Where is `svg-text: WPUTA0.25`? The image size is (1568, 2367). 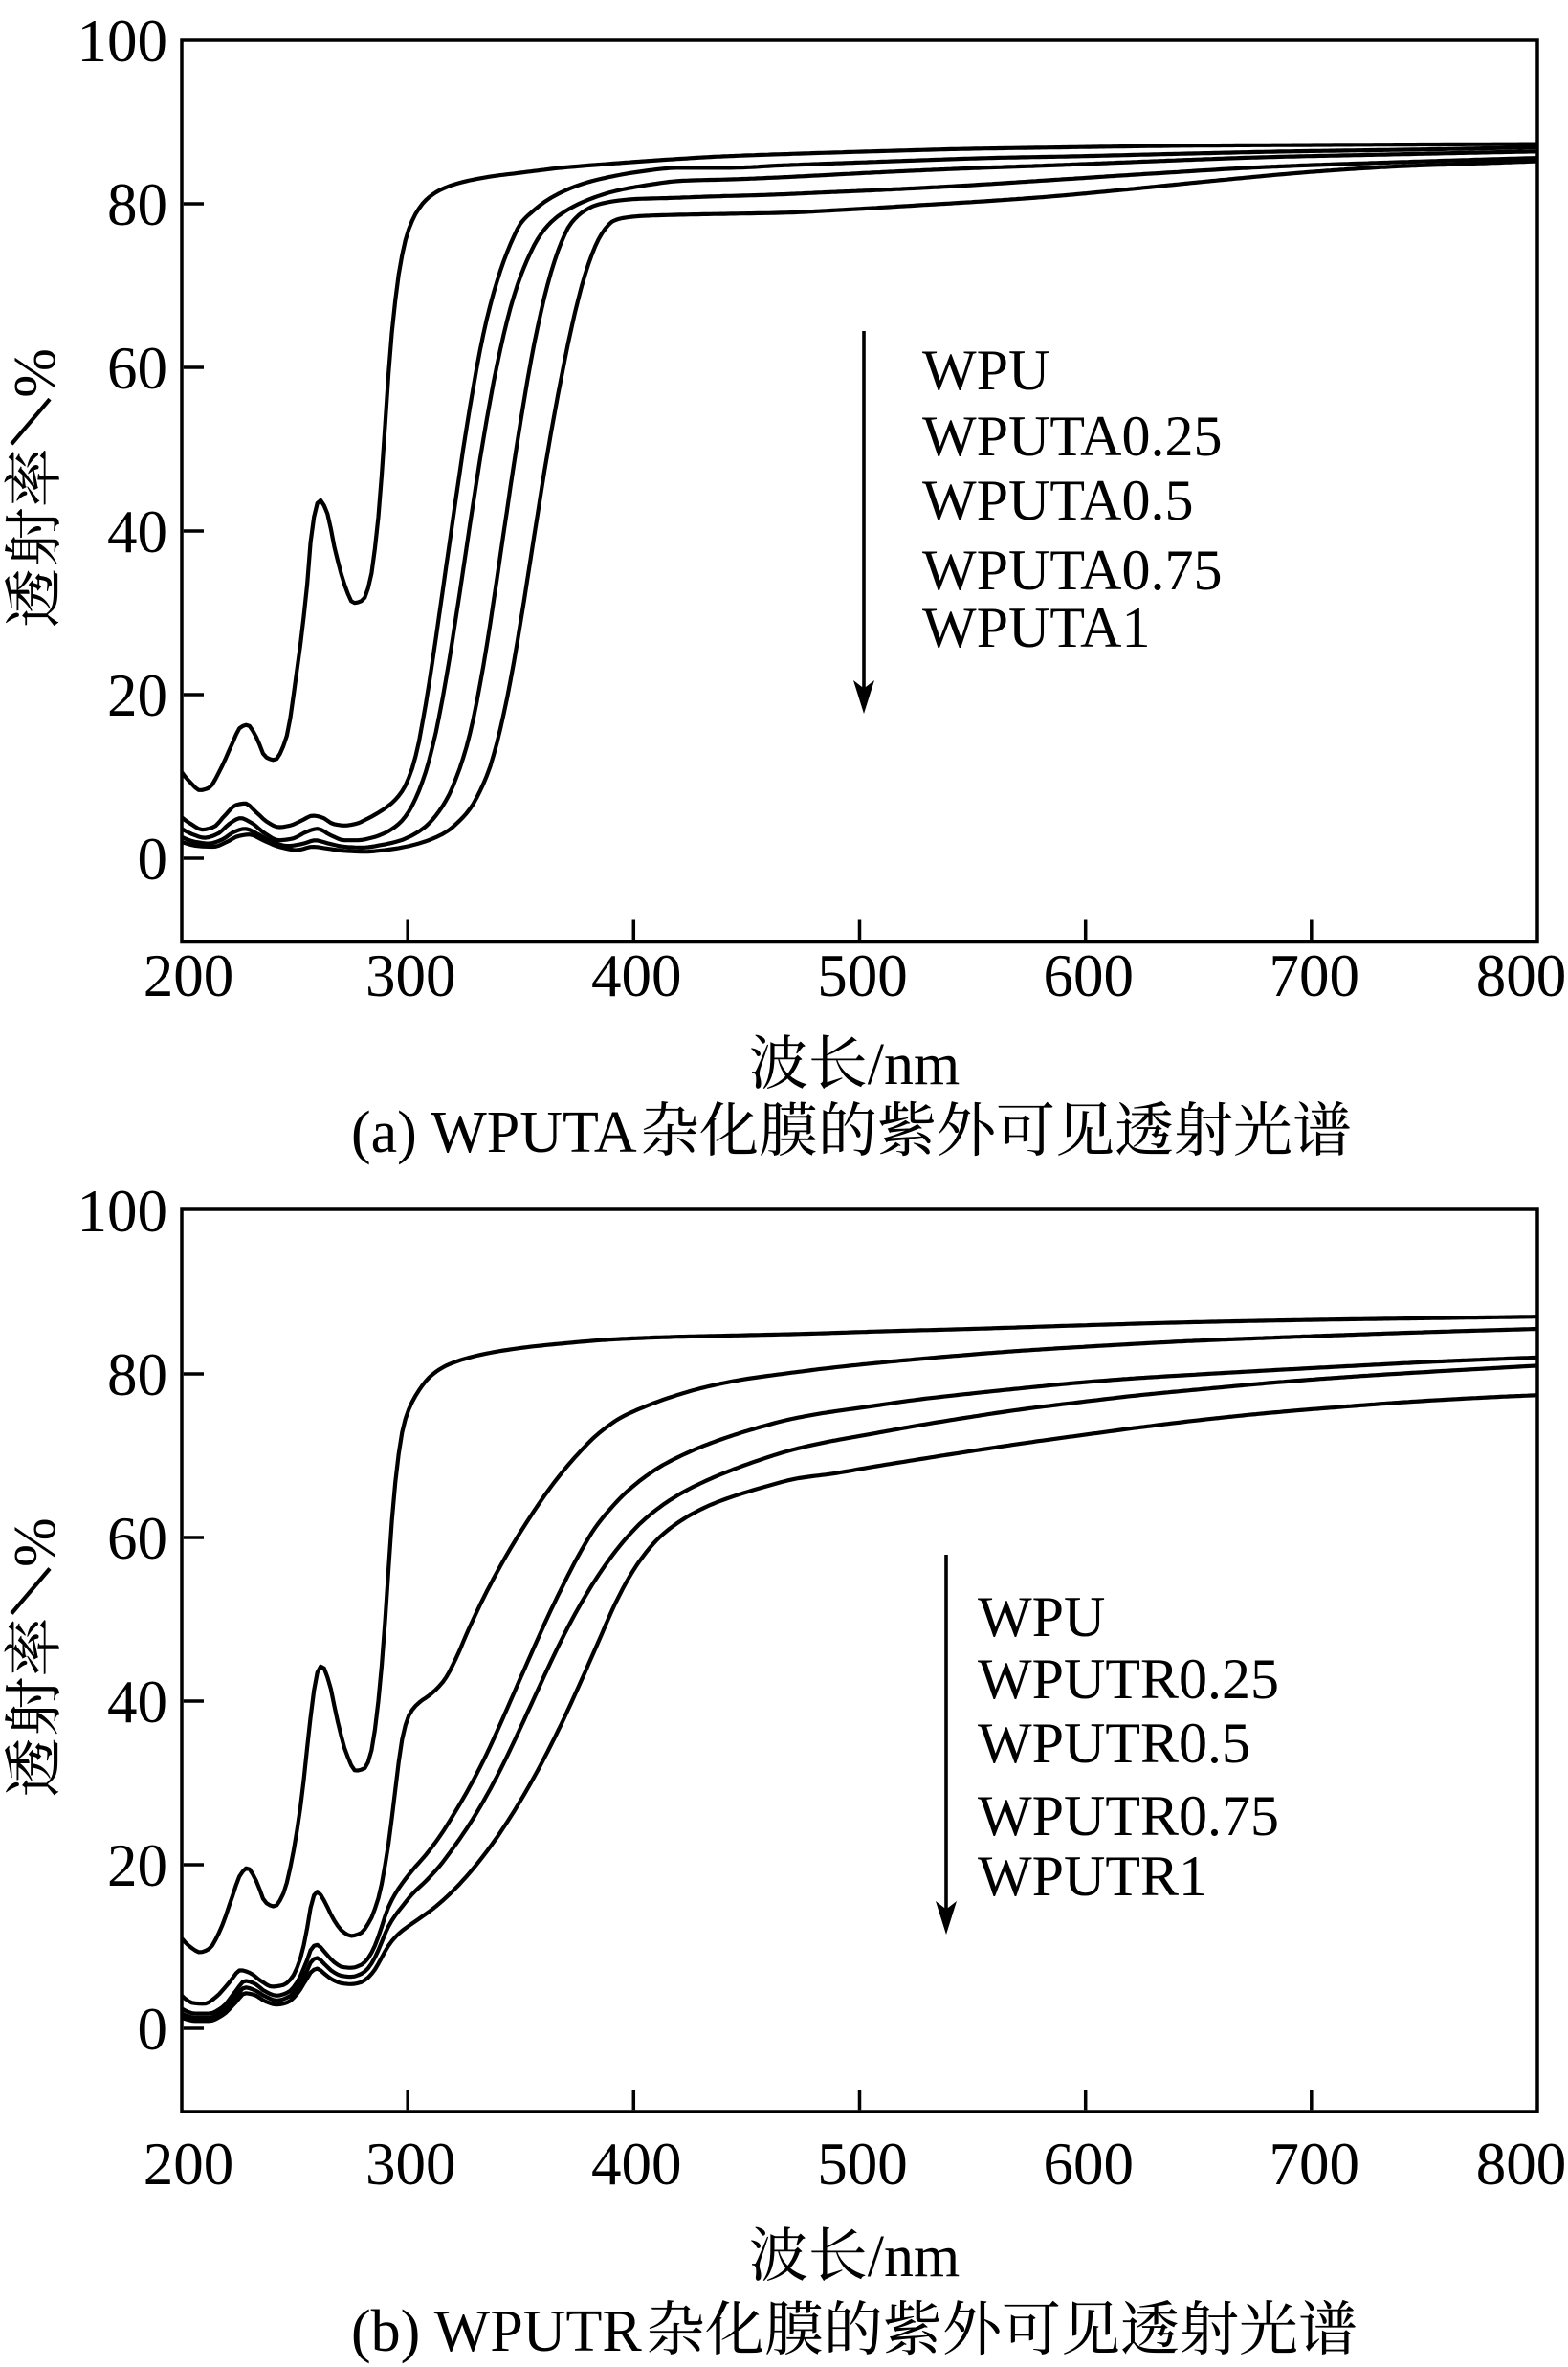
svg-text: WPUTA0.25 is located at coordinates (1072, 436).